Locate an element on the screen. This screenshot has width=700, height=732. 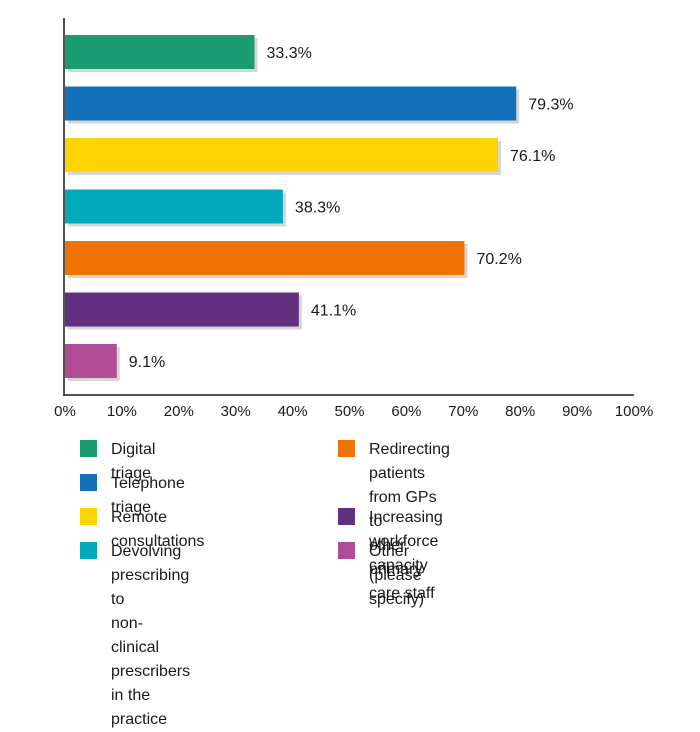
legend-label: Digital triage is located at coordinates (133, 461).